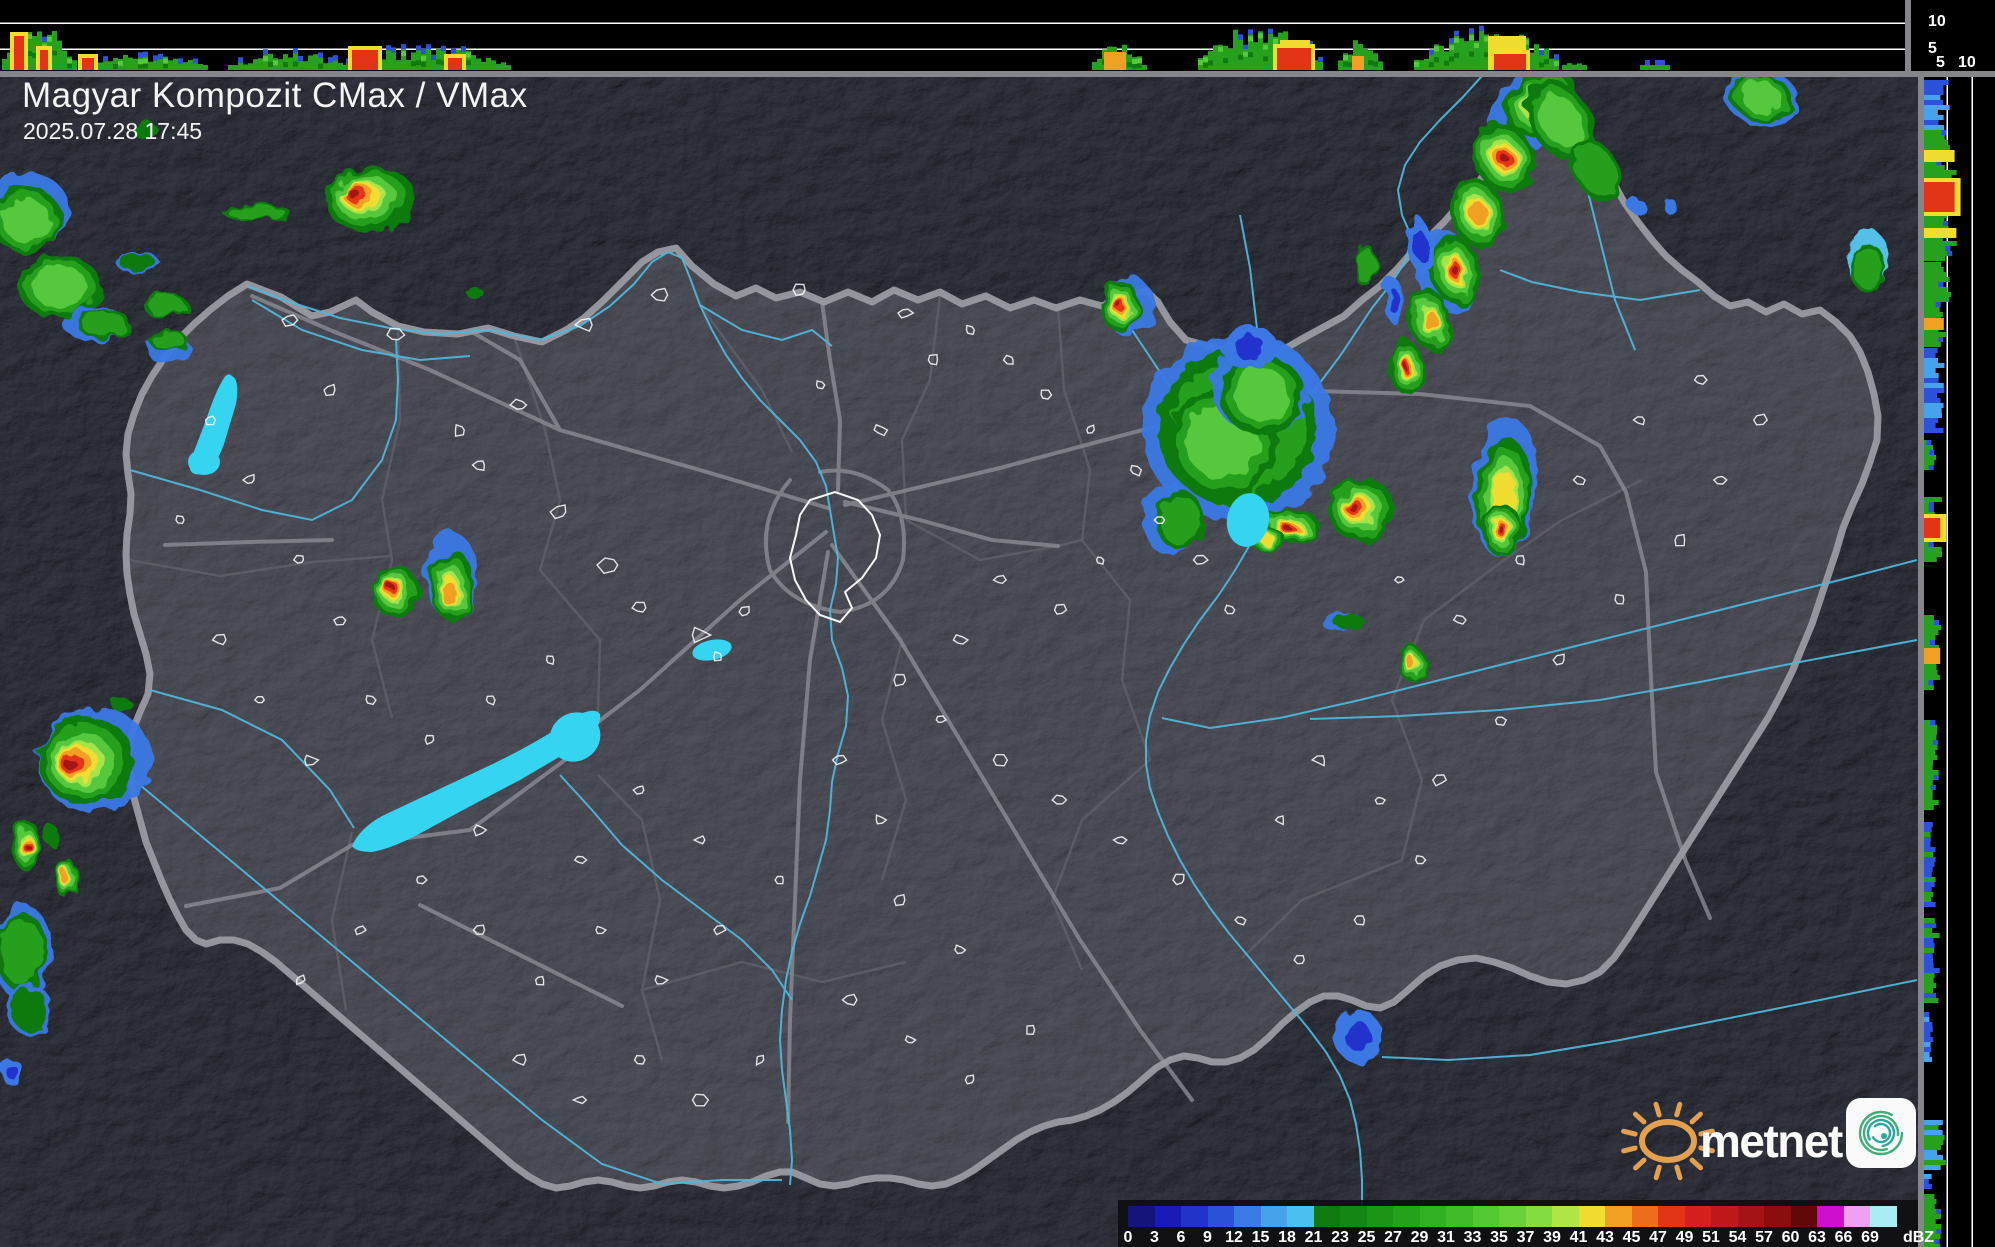 The image size is (1995, 1247). What do you see at coordinates (1578, 1237) in the screenshot?
I see `legend-tick-41: 41` at bounding box center [1578, 1237].